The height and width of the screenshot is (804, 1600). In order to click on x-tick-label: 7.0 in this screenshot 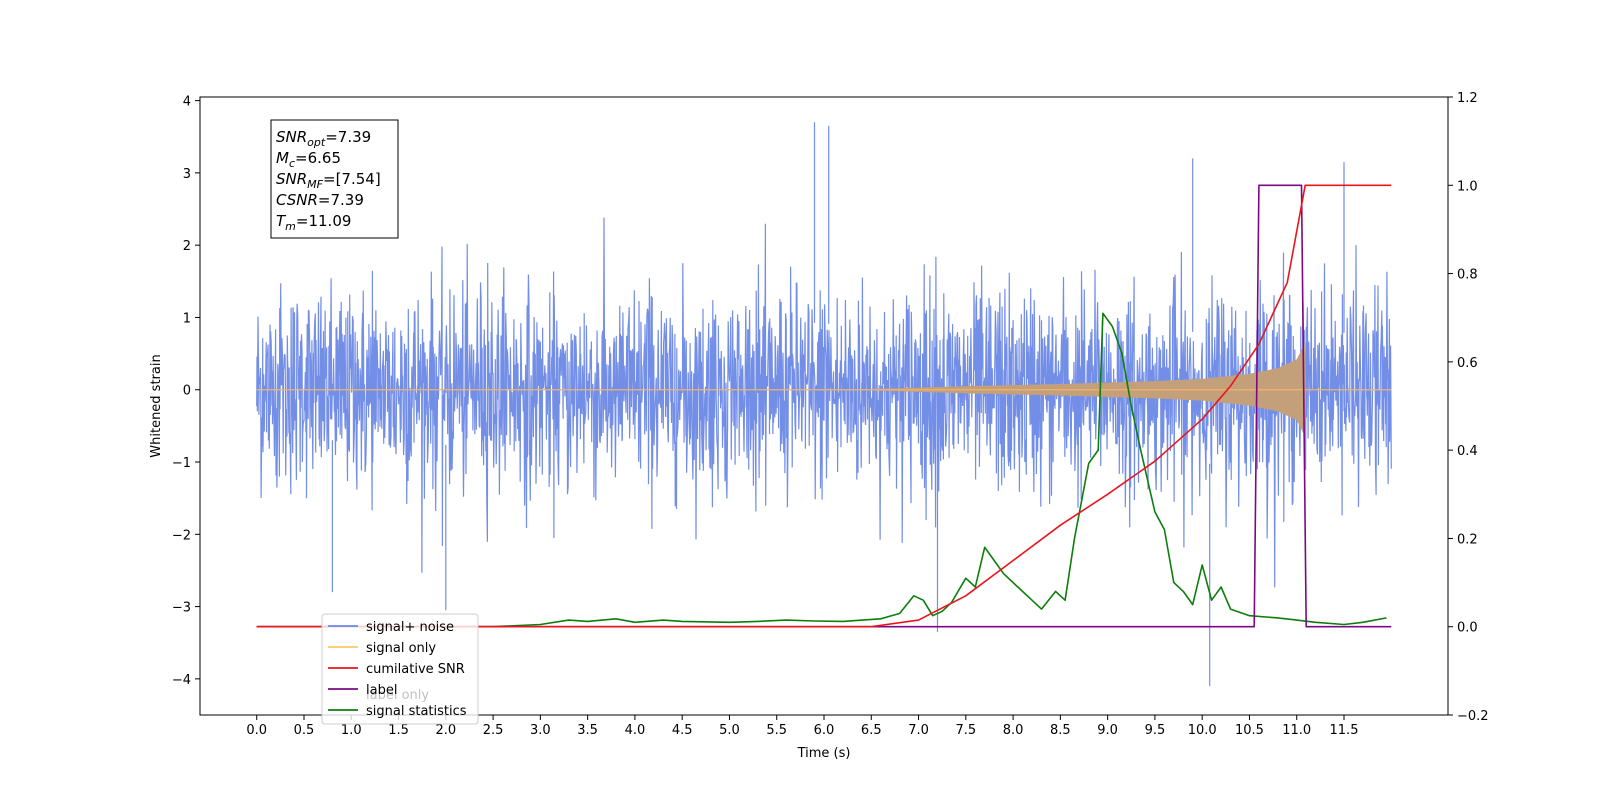, I will do `click(918, 730)`.